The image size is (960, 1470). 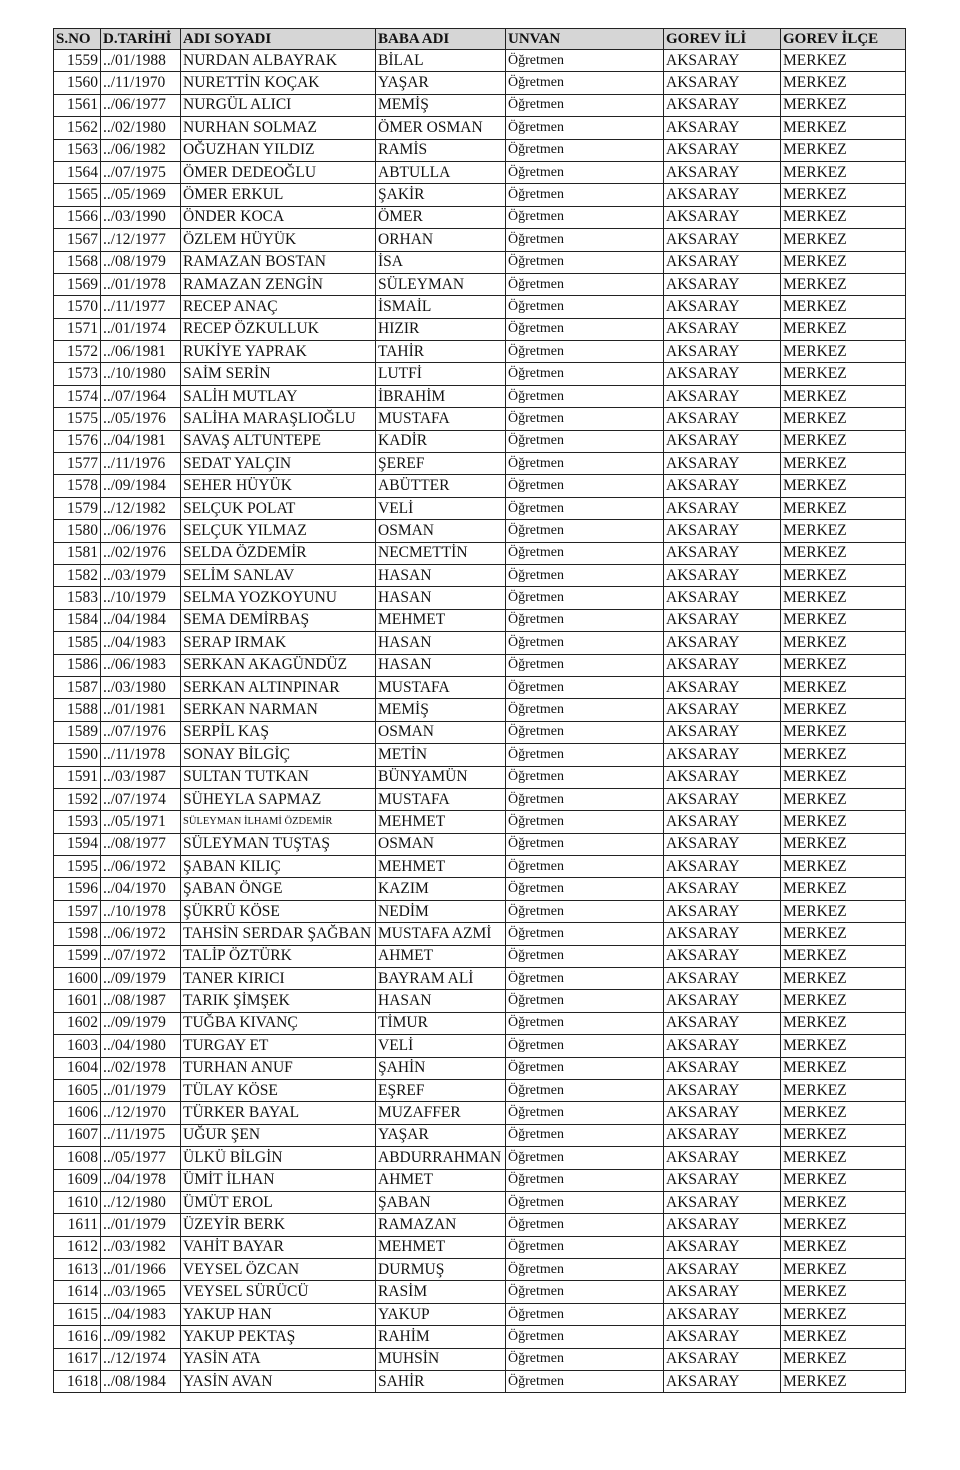 I want to click on birth-date-cell: ../06/1972, so click(x=140, y=934).